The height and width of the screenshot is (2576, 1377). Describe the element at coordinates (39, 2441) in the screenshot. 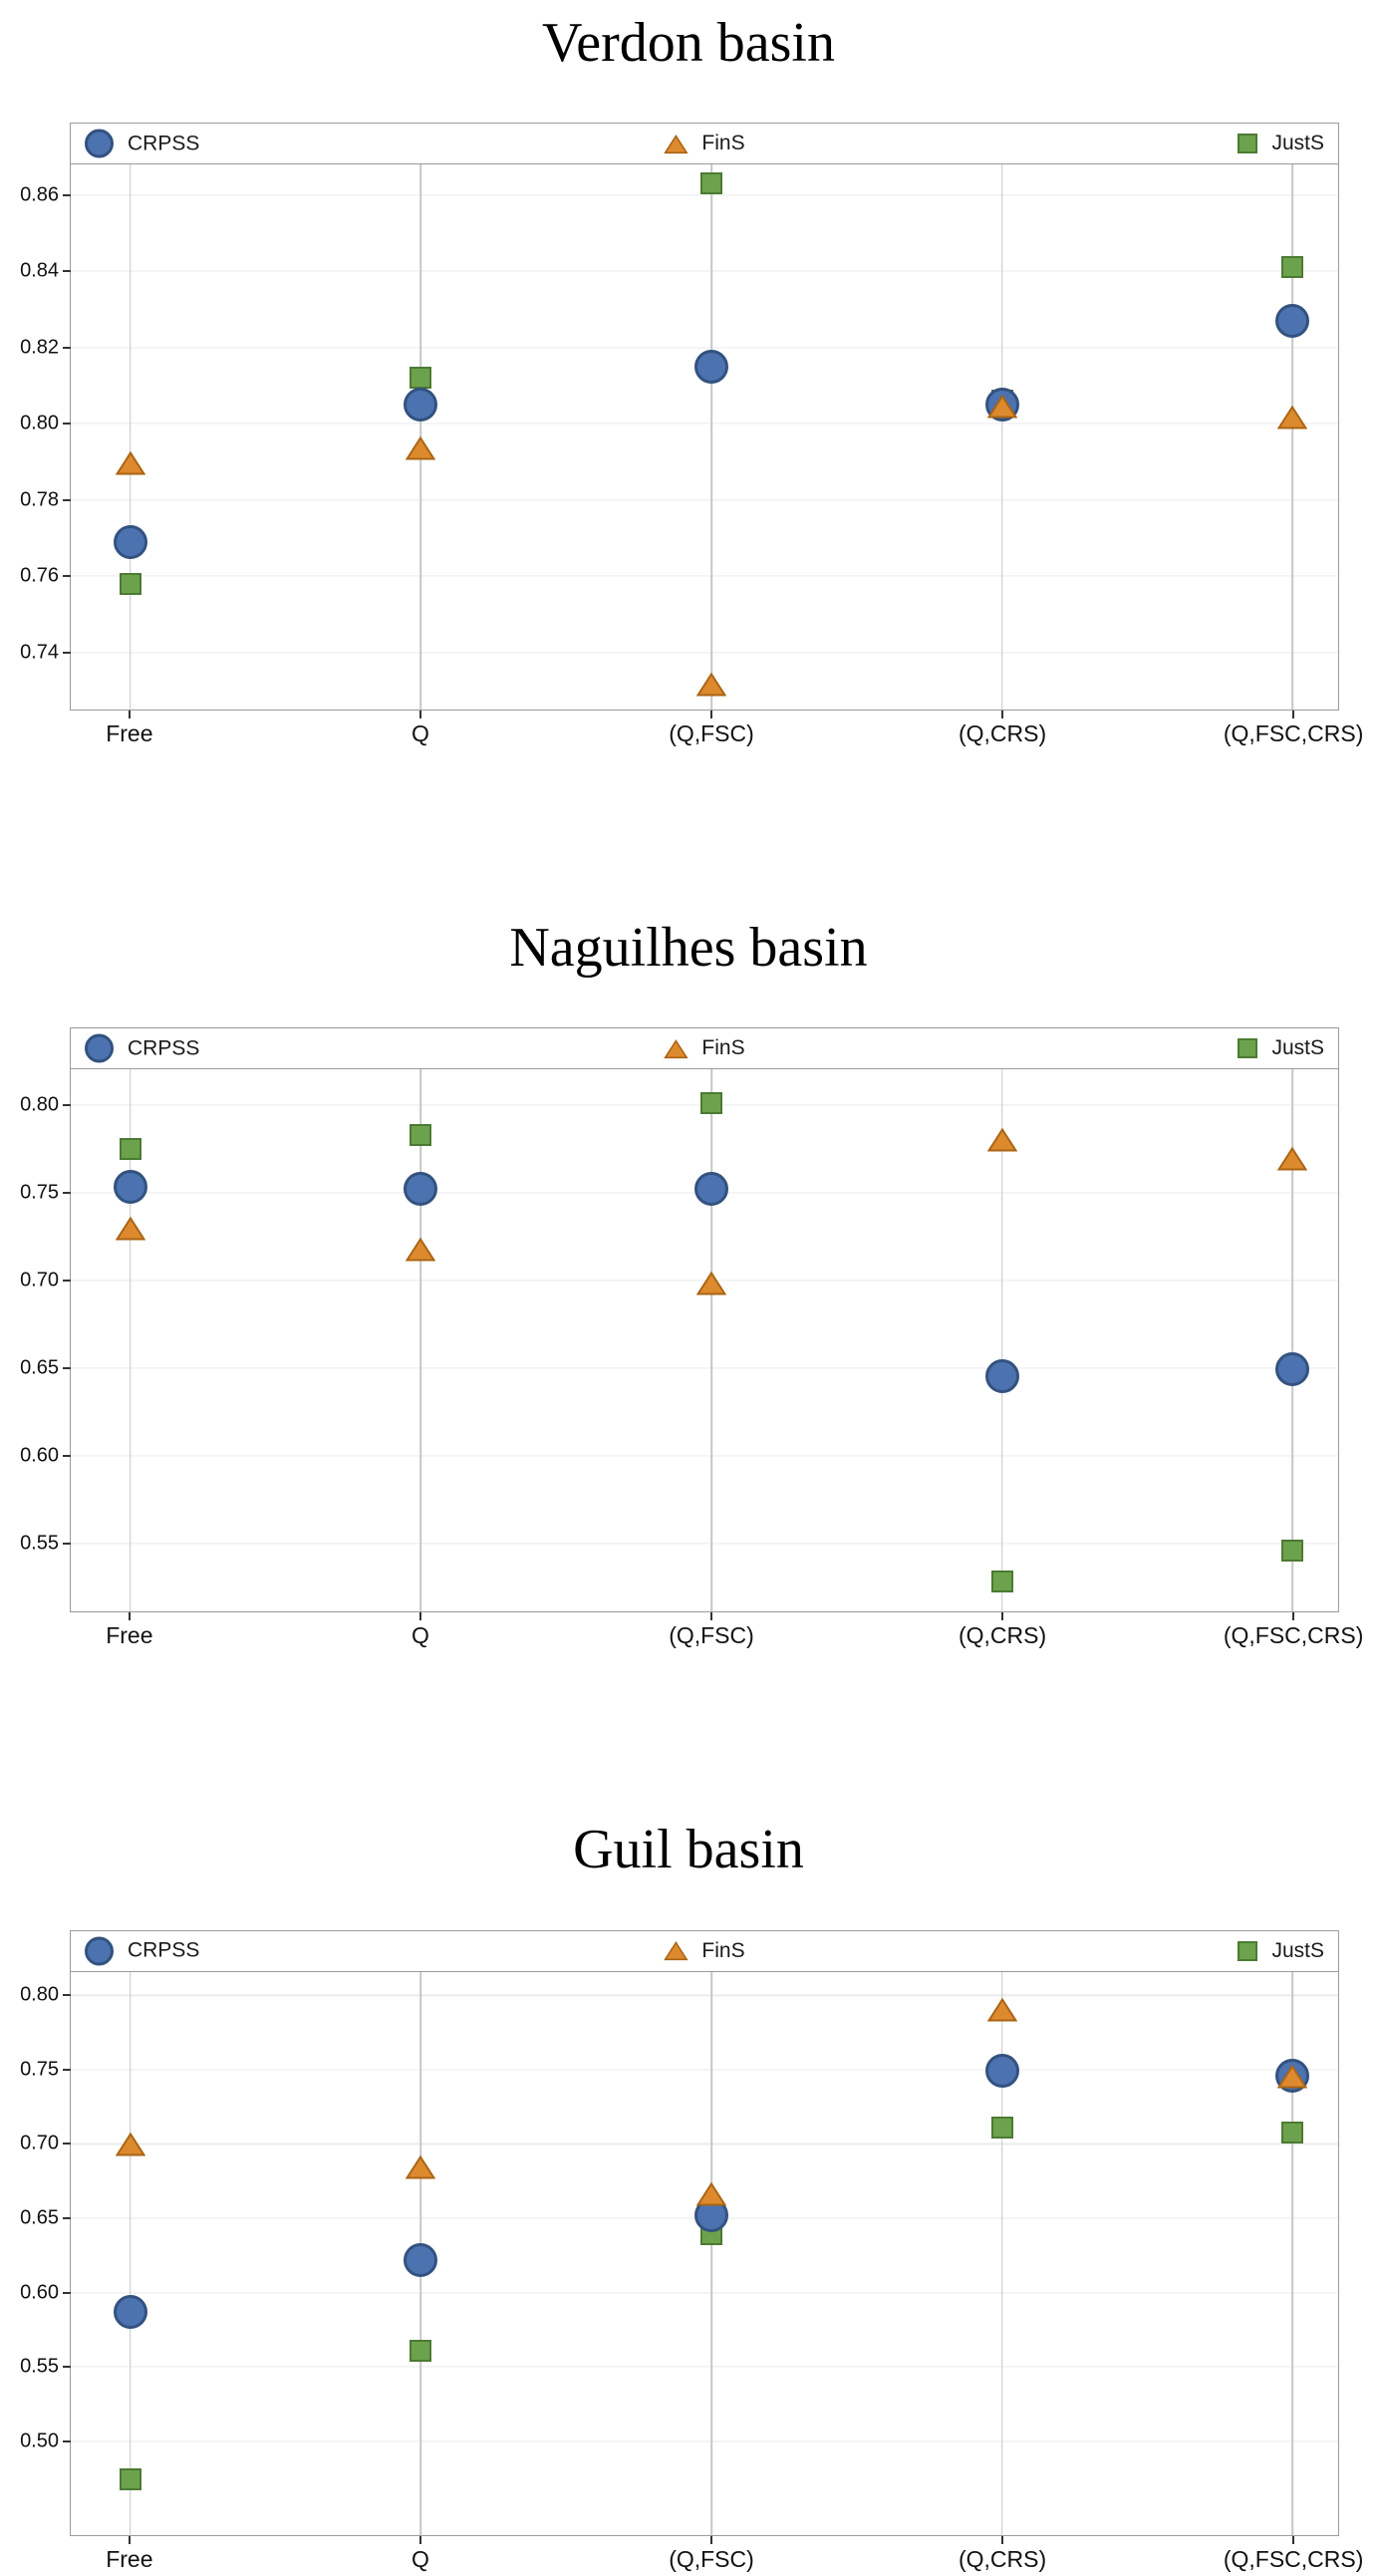

I see `y-tick-label: 0.50` at that location.